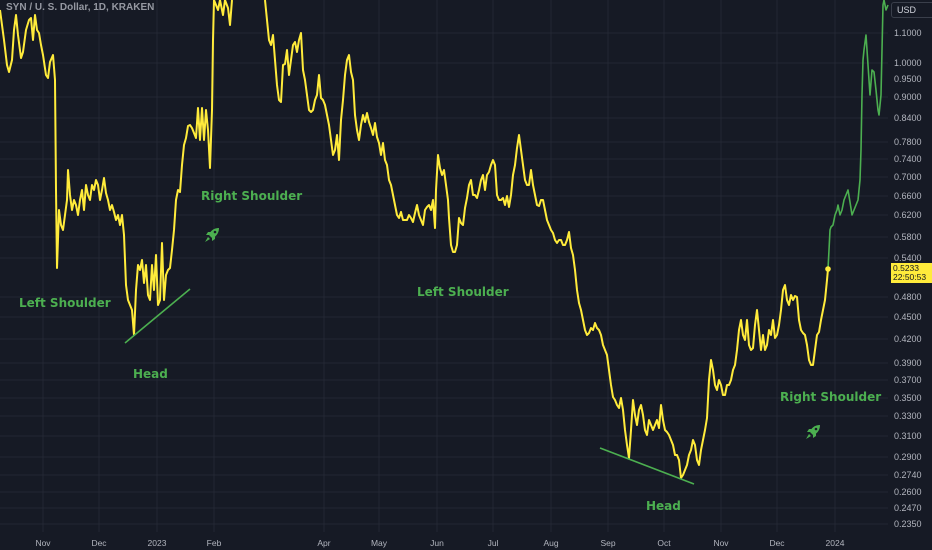 Image resolution: width=932 pixels, height=550 pixels. Describe the element at coordinates (908, 508) in the screenshot. I see `y-tick-label: 0.2470` at that location.